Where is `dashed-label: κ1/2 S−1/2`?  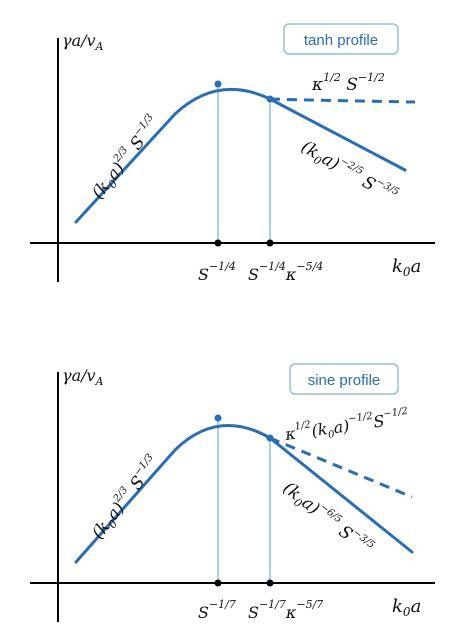 dashed-label: κ1/2 S−1/2 is located at coordinates (348, 83).